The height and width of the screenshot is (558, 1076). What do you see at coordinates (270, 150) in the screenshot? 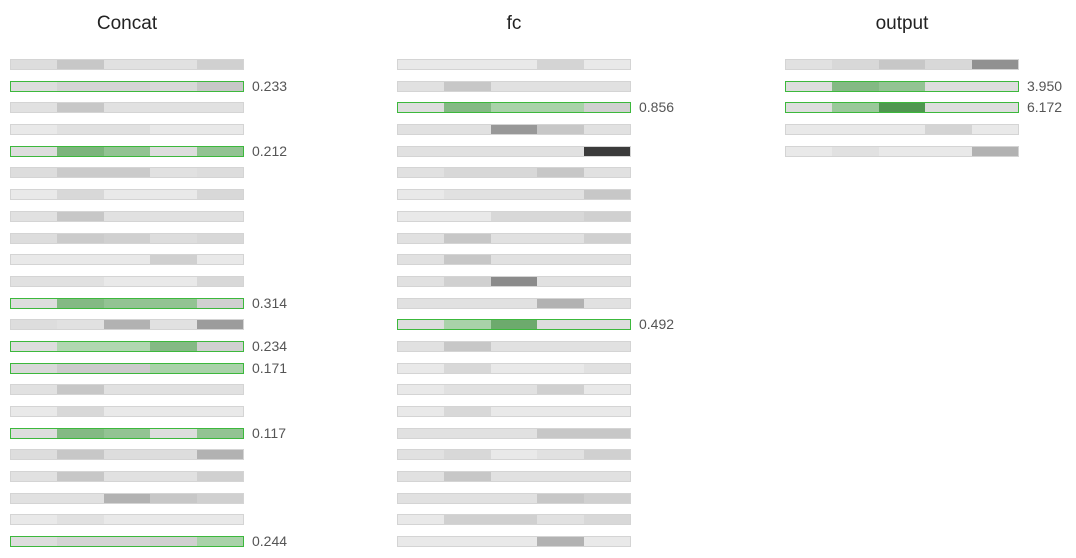
I see `activation-value: 0.212` at bounding box center [270, 150].